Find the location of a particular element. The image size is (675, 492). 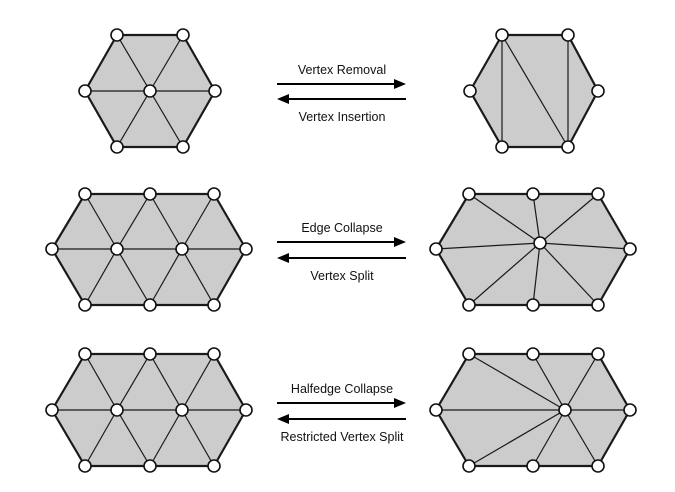

mesh-before-vertex-removal is located at coordinates (150, 91).